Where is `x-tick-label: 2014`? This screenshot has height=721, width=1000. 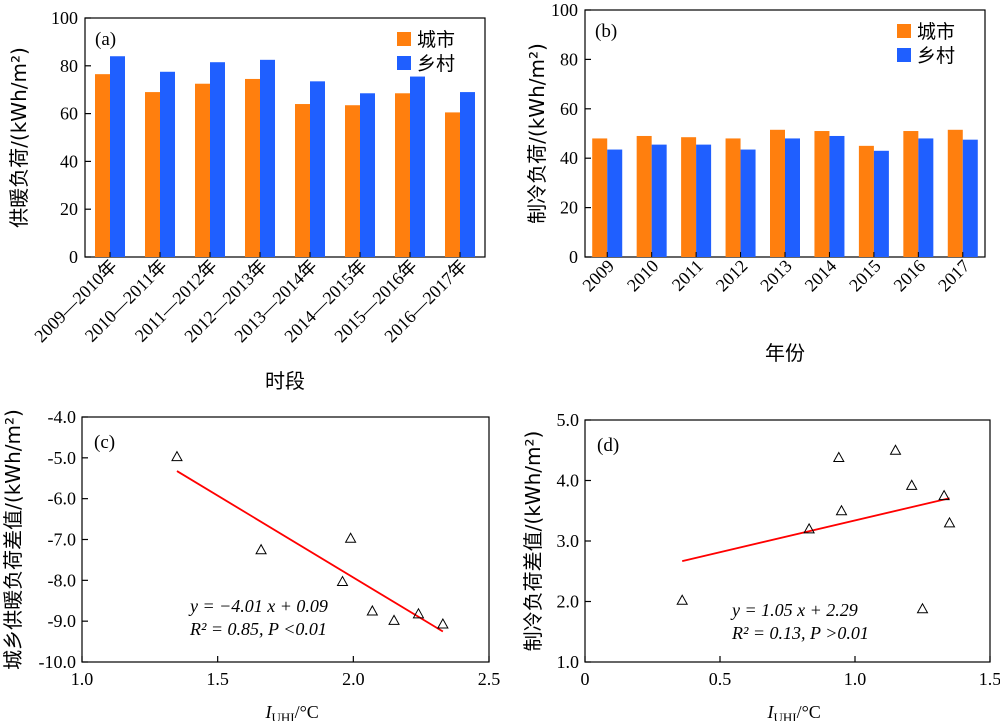 x-tick-label: 2014 is located at coordinates (821, 276).